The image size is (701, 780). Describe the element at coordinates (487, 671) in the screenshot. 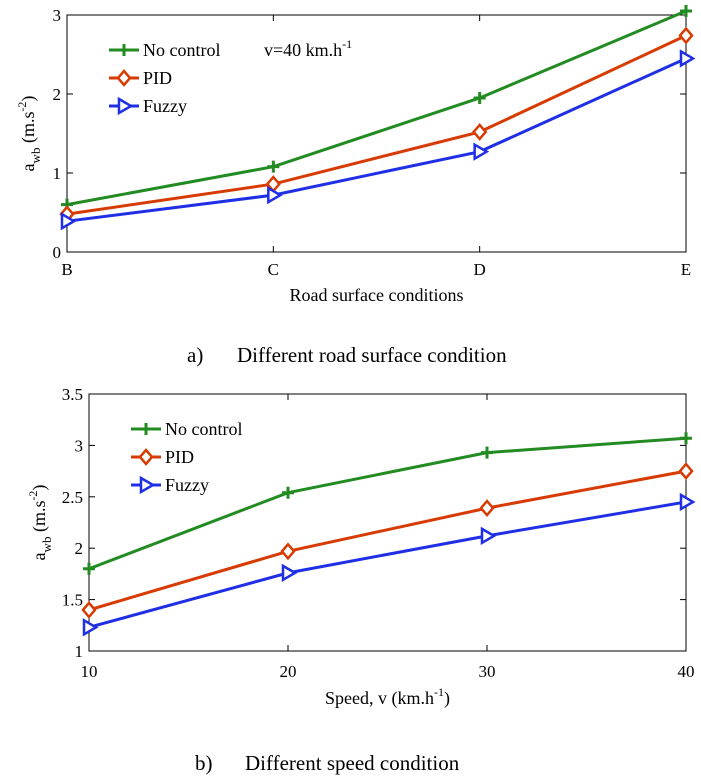

I see `x-tick-label: 30` at that location.